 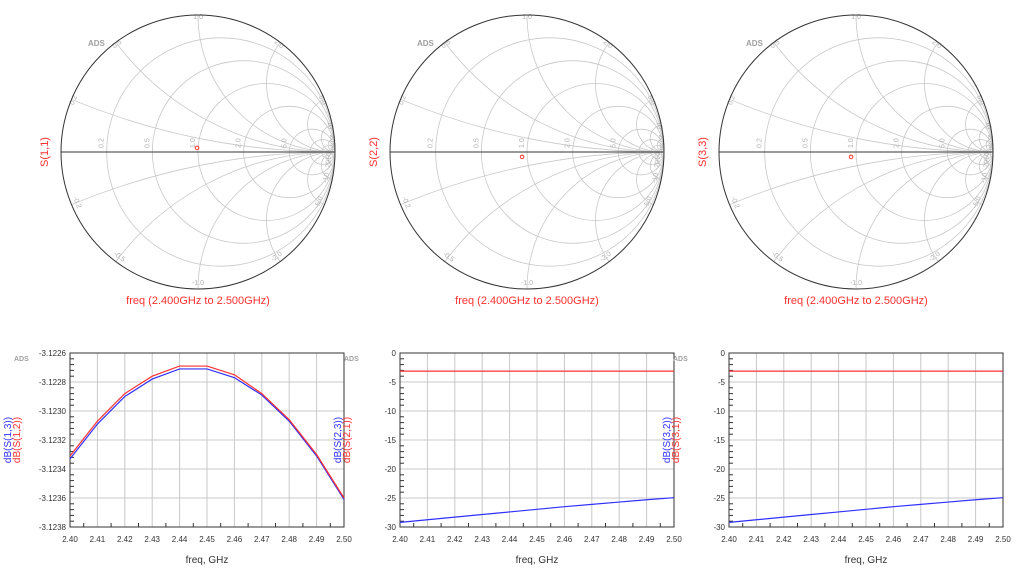 I want to click on reactance-label: 0.5, so click(x=117, y=45).